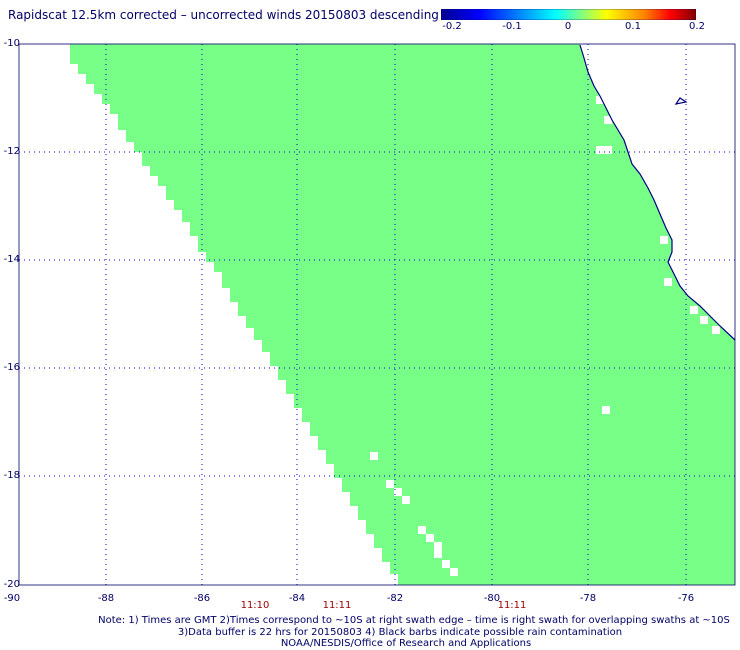 This screenshot has height=650, width=740. I want to click on lat-label: -20, so click(11, 584).